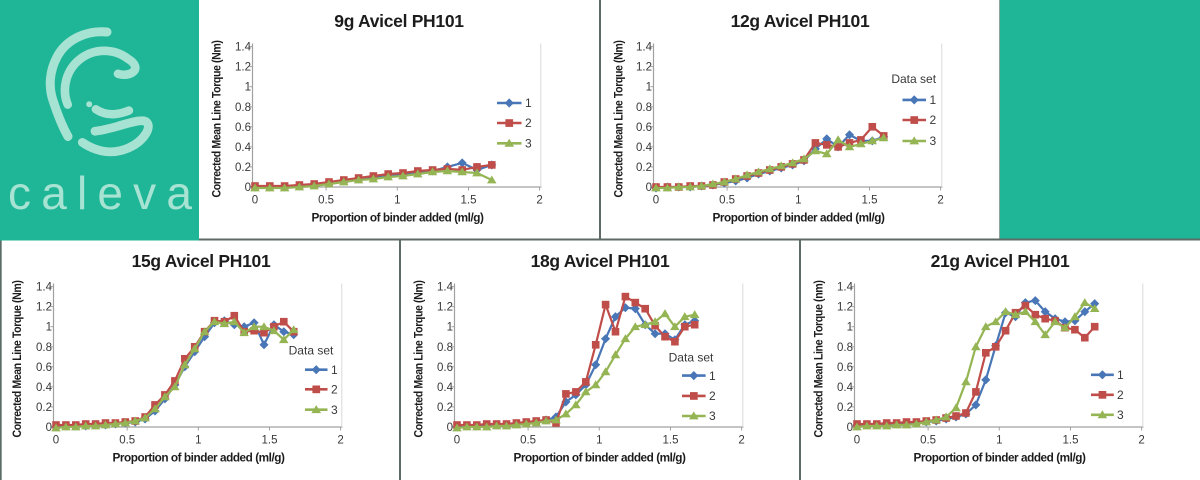 The width and height of the screenshot is (1200, 480). What do you see at coordinates (1000, 261) in the screenshot?
I see `svg-text: 21g Avicel PH101` at bounding box center [1000, 261].